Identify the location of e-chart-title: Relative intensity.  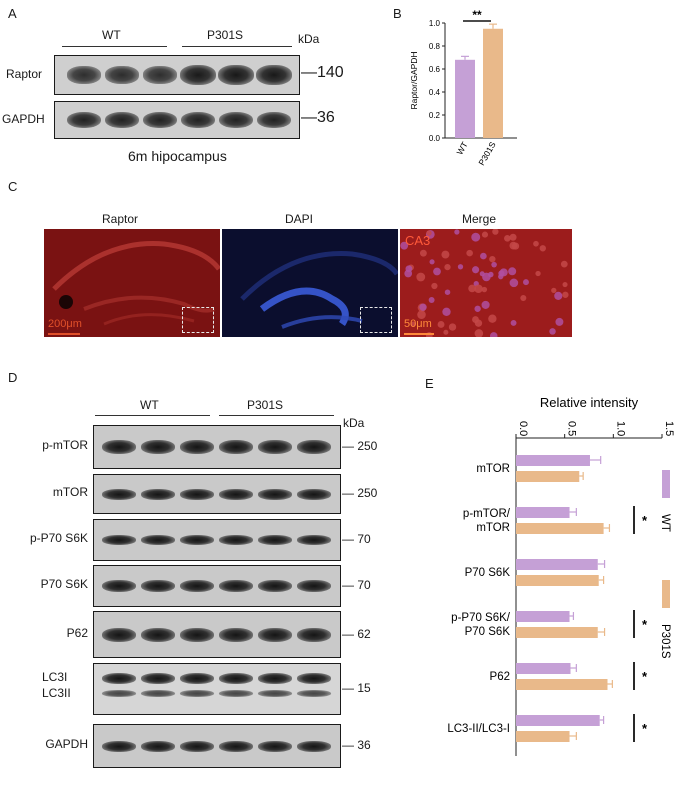
(589, 402).